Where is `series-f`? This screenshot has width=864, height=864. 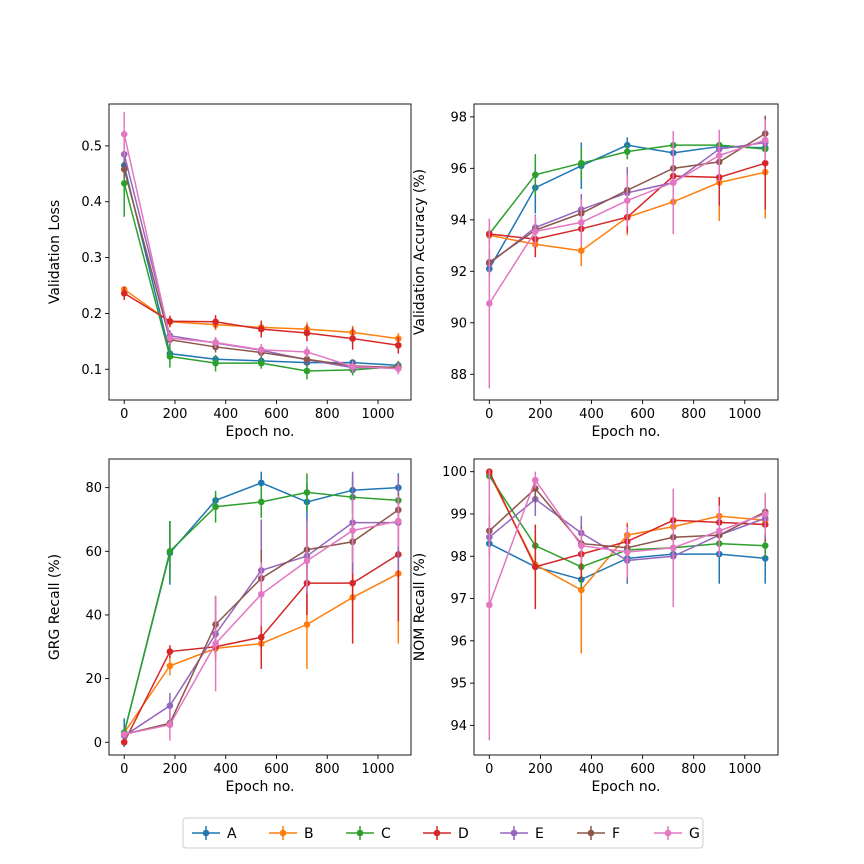 series-f is located at coordinates (261, 267).